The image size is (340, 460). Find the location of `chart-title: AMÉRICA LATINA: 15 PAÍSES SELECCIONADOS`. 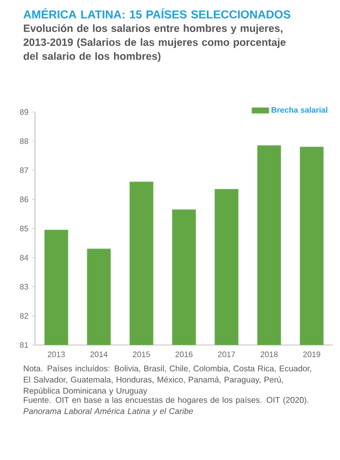

chart-title: AMÉRICA LATINA: 15 PAÍSES SELECCIONADOS is located at coordinates (156, 13).